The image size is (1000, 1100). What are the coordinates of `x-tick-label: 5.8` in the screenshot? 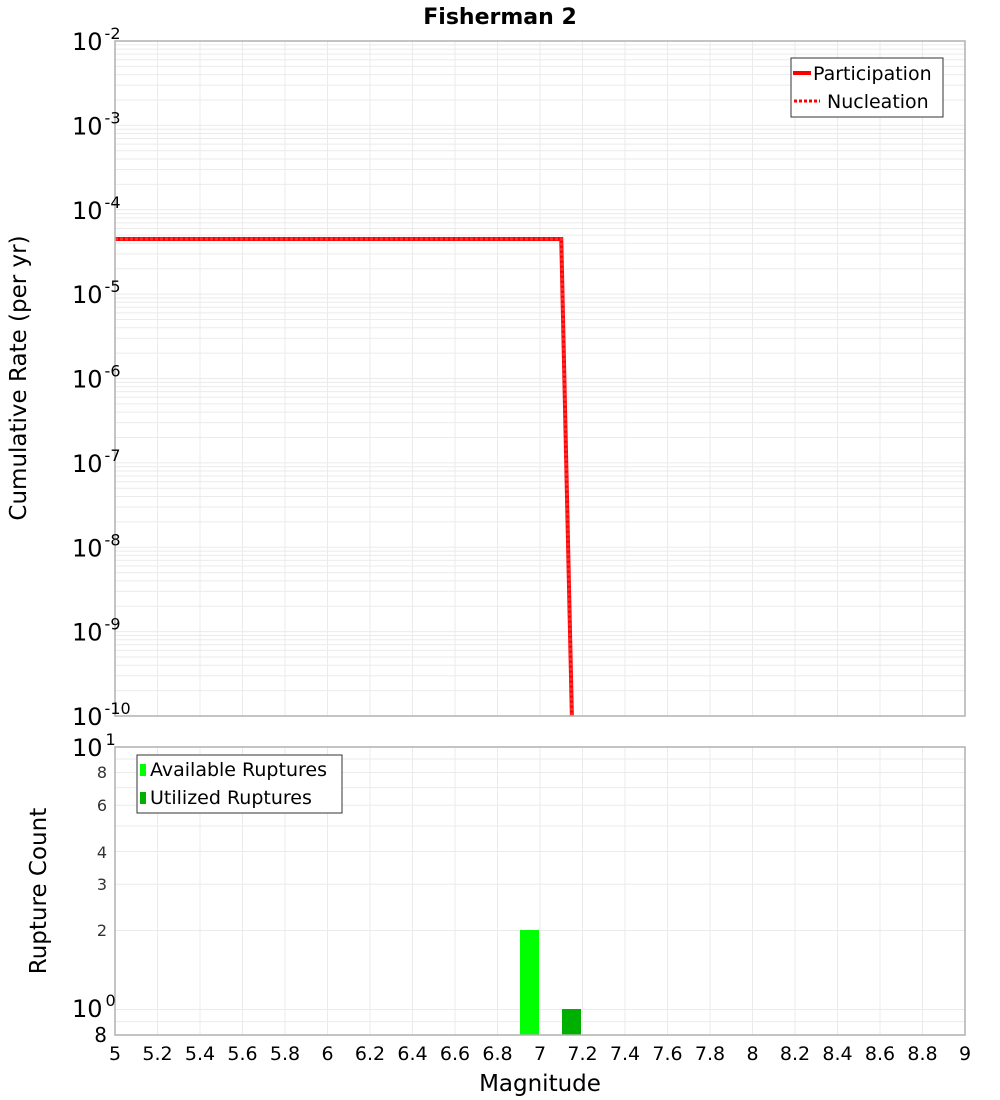 It's located at (285, 1054).